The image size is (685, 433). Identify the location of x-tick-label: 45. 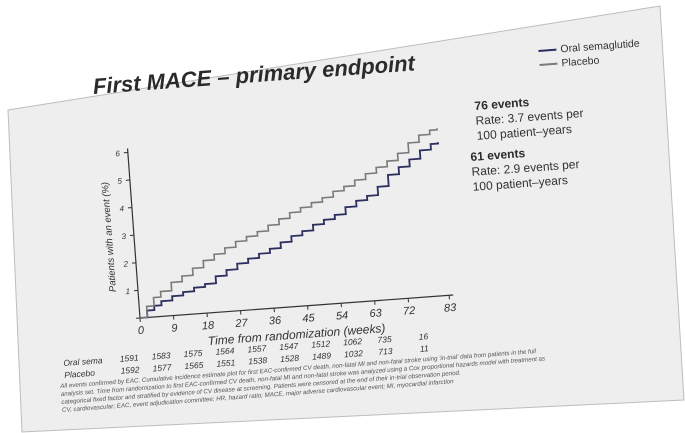
(309, 318).